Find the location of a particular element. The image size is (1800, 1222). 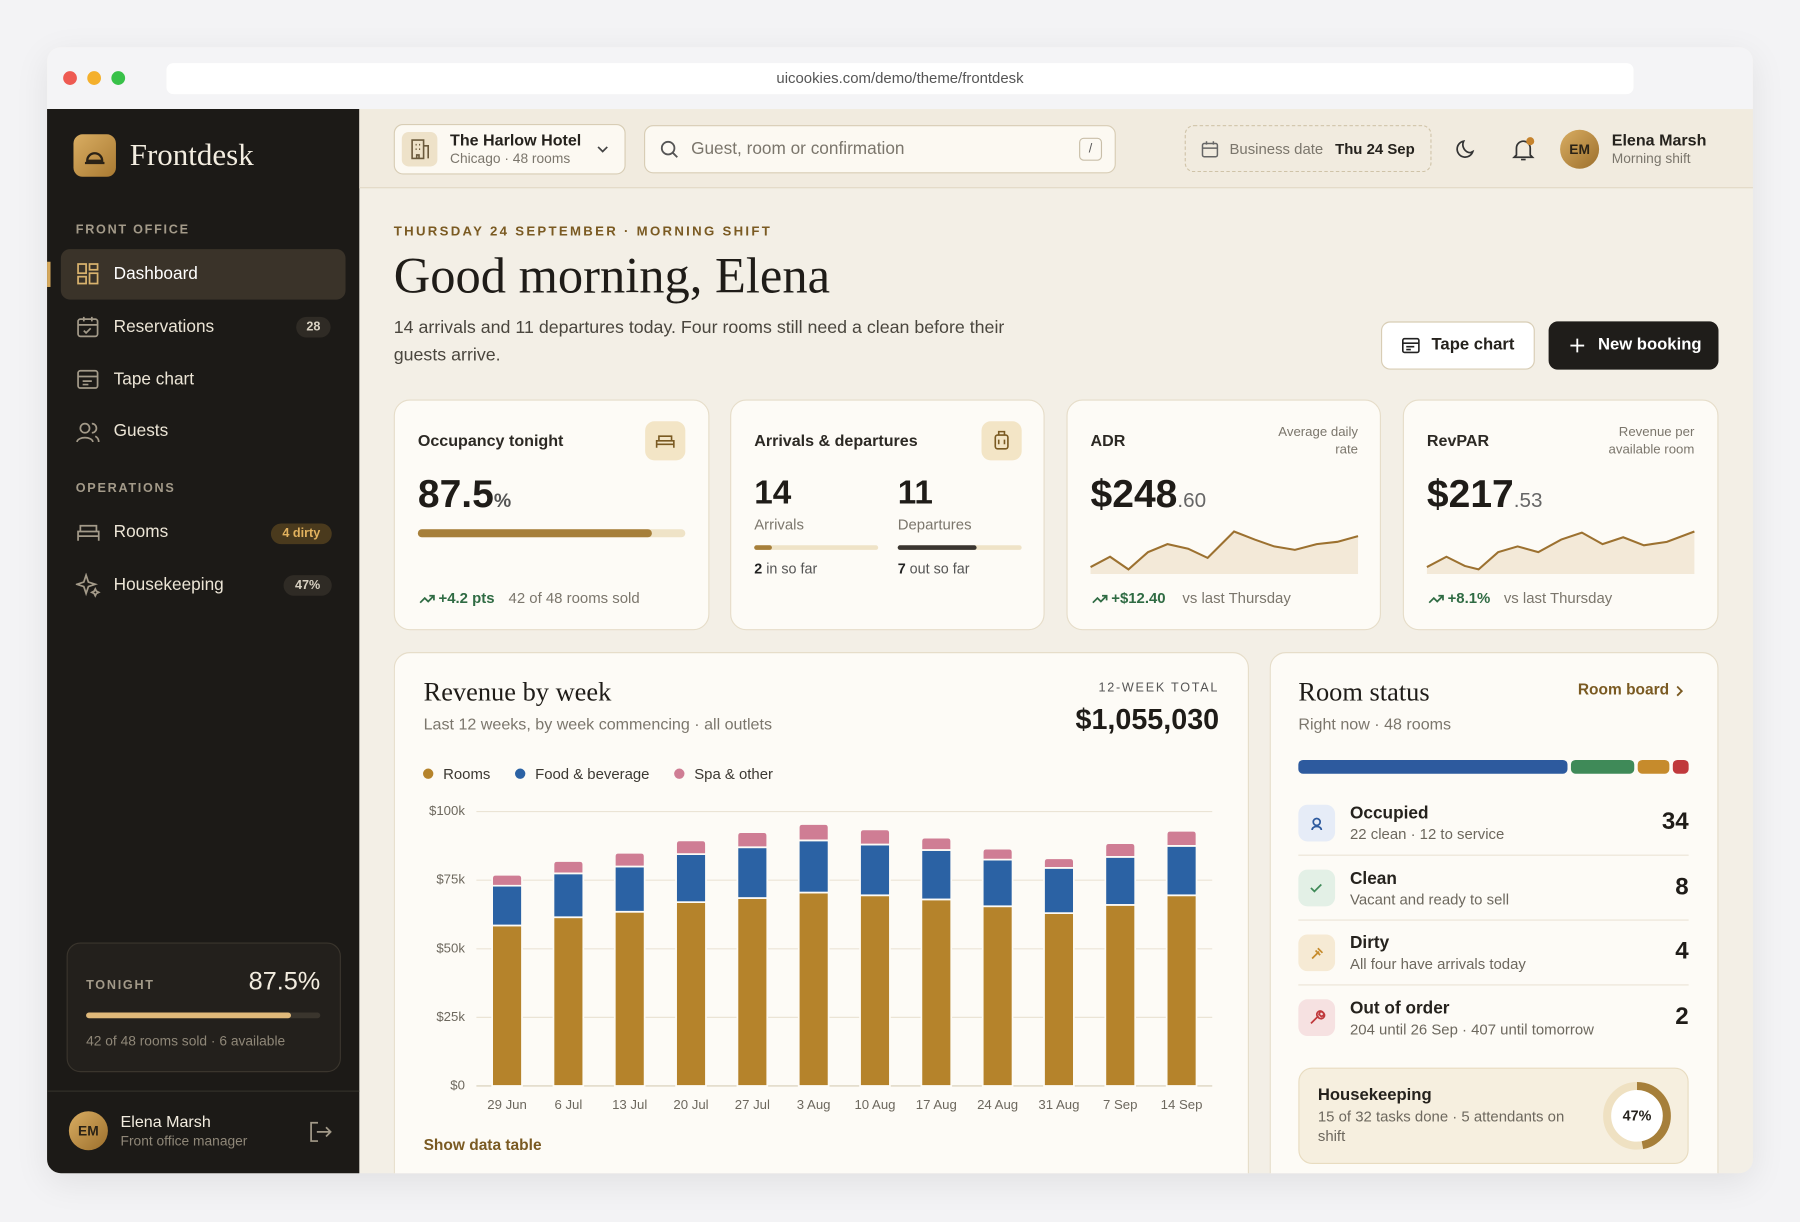

nav-section: OPERATIONS is located at coordinates (125, 488).